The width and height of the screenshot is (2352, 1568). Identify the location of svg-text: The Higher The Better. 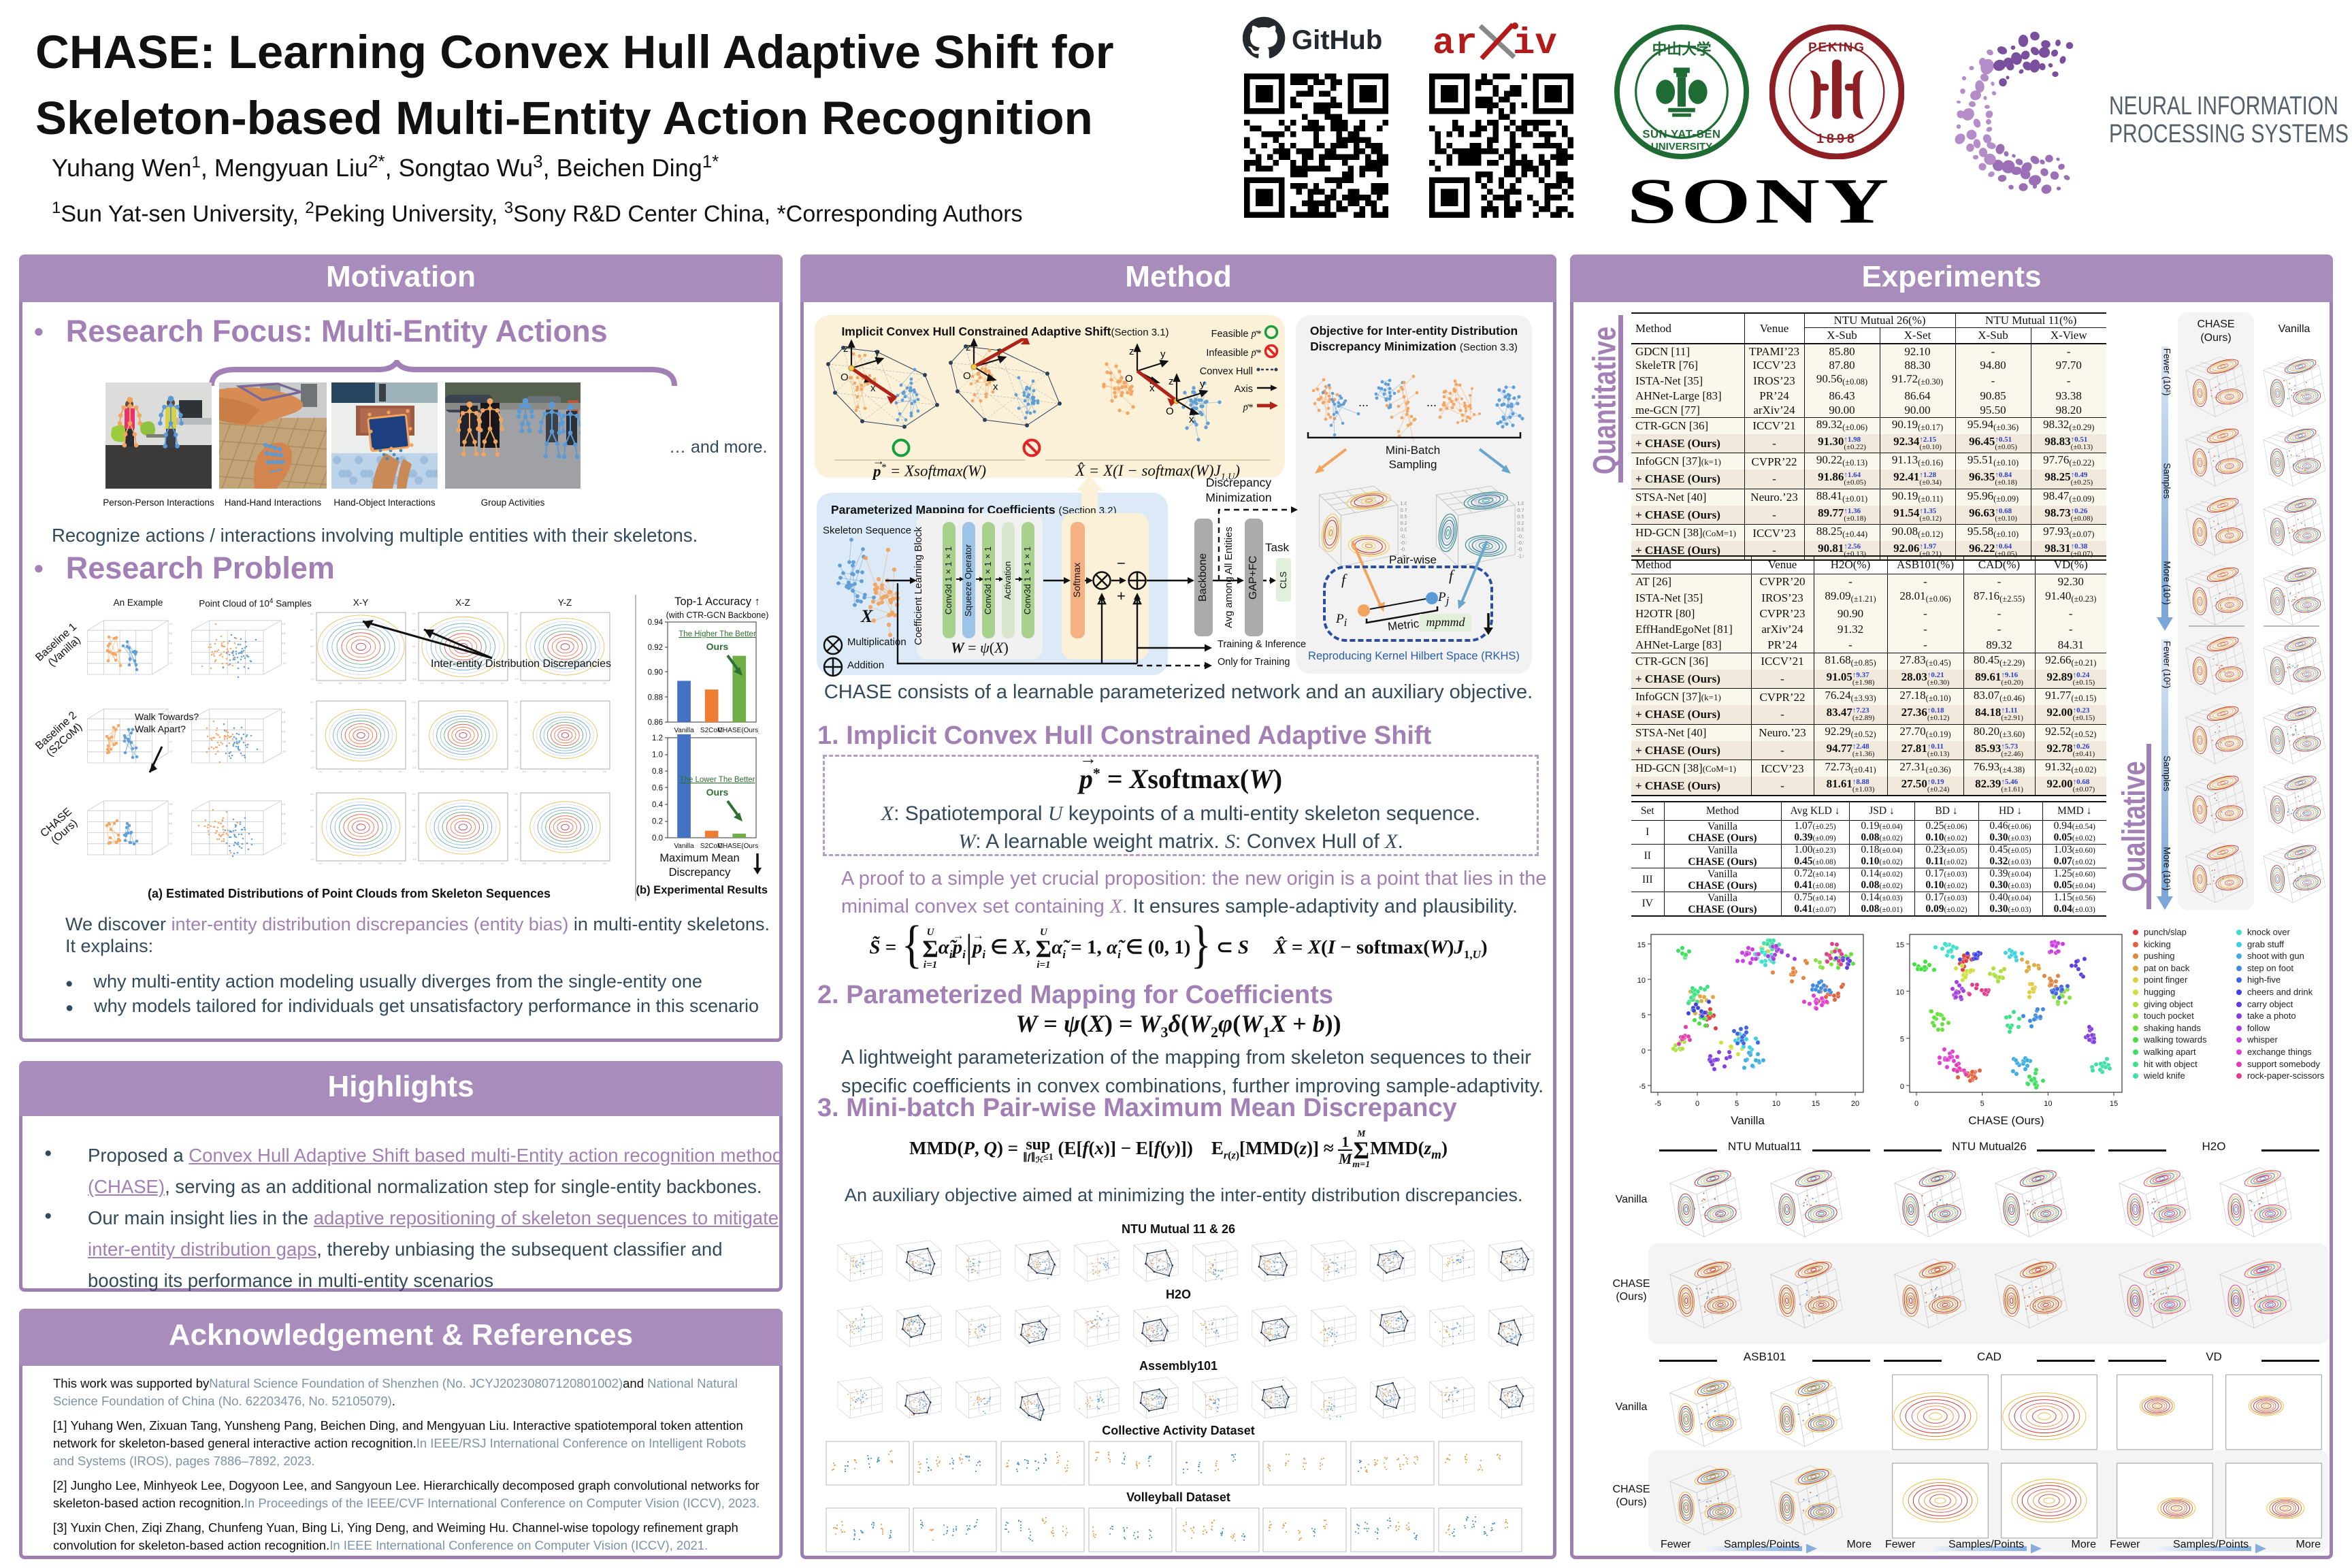
(718, 634).